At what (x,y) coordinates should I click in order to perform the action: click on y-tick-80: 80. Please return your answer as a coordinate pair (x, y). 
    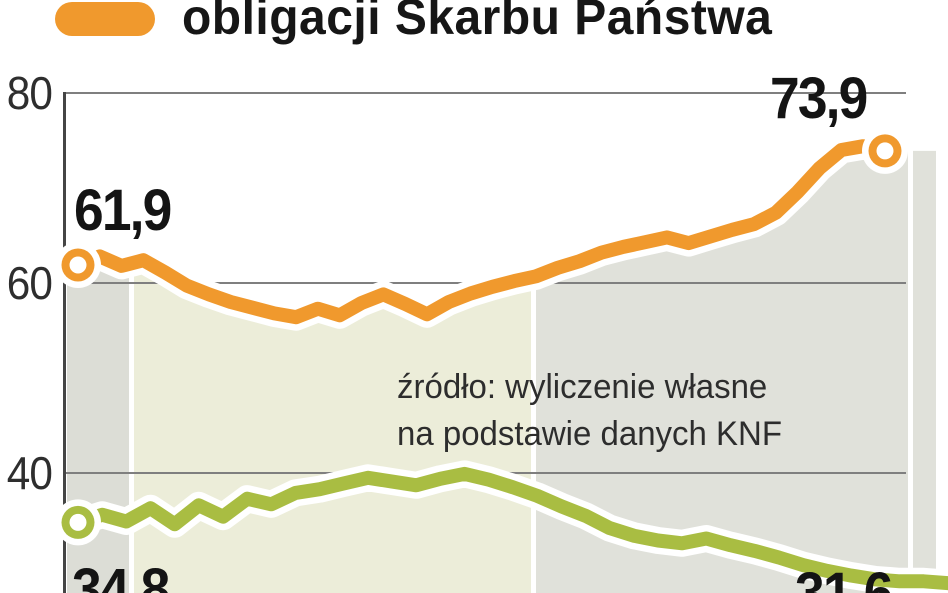
    Looking at the image, I should click on (29, 93).